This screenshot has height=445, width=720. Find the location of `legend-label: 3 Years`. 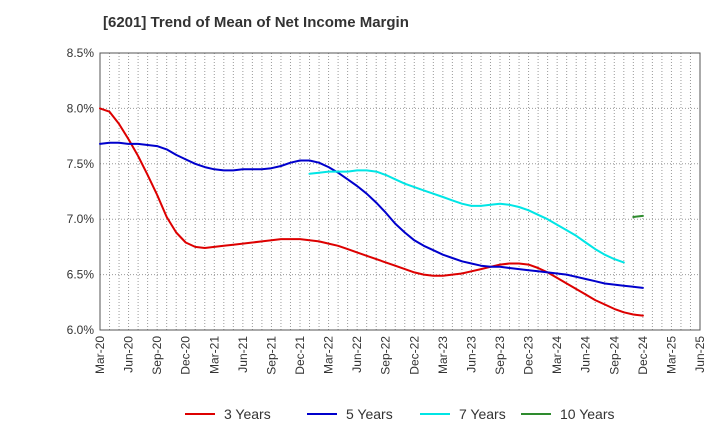

legend-label: 3 Years is located at coordinates (247, 414).